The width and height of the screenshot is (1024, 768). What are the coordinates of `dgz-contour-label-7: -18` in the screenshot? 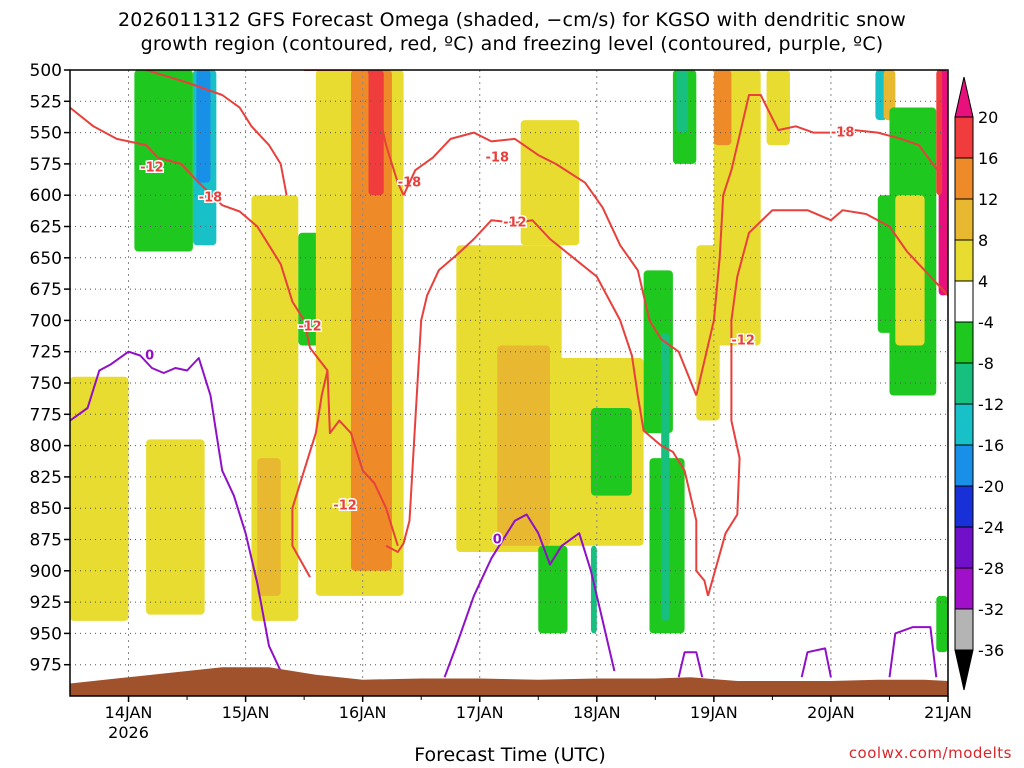 It's located at (498, 158).